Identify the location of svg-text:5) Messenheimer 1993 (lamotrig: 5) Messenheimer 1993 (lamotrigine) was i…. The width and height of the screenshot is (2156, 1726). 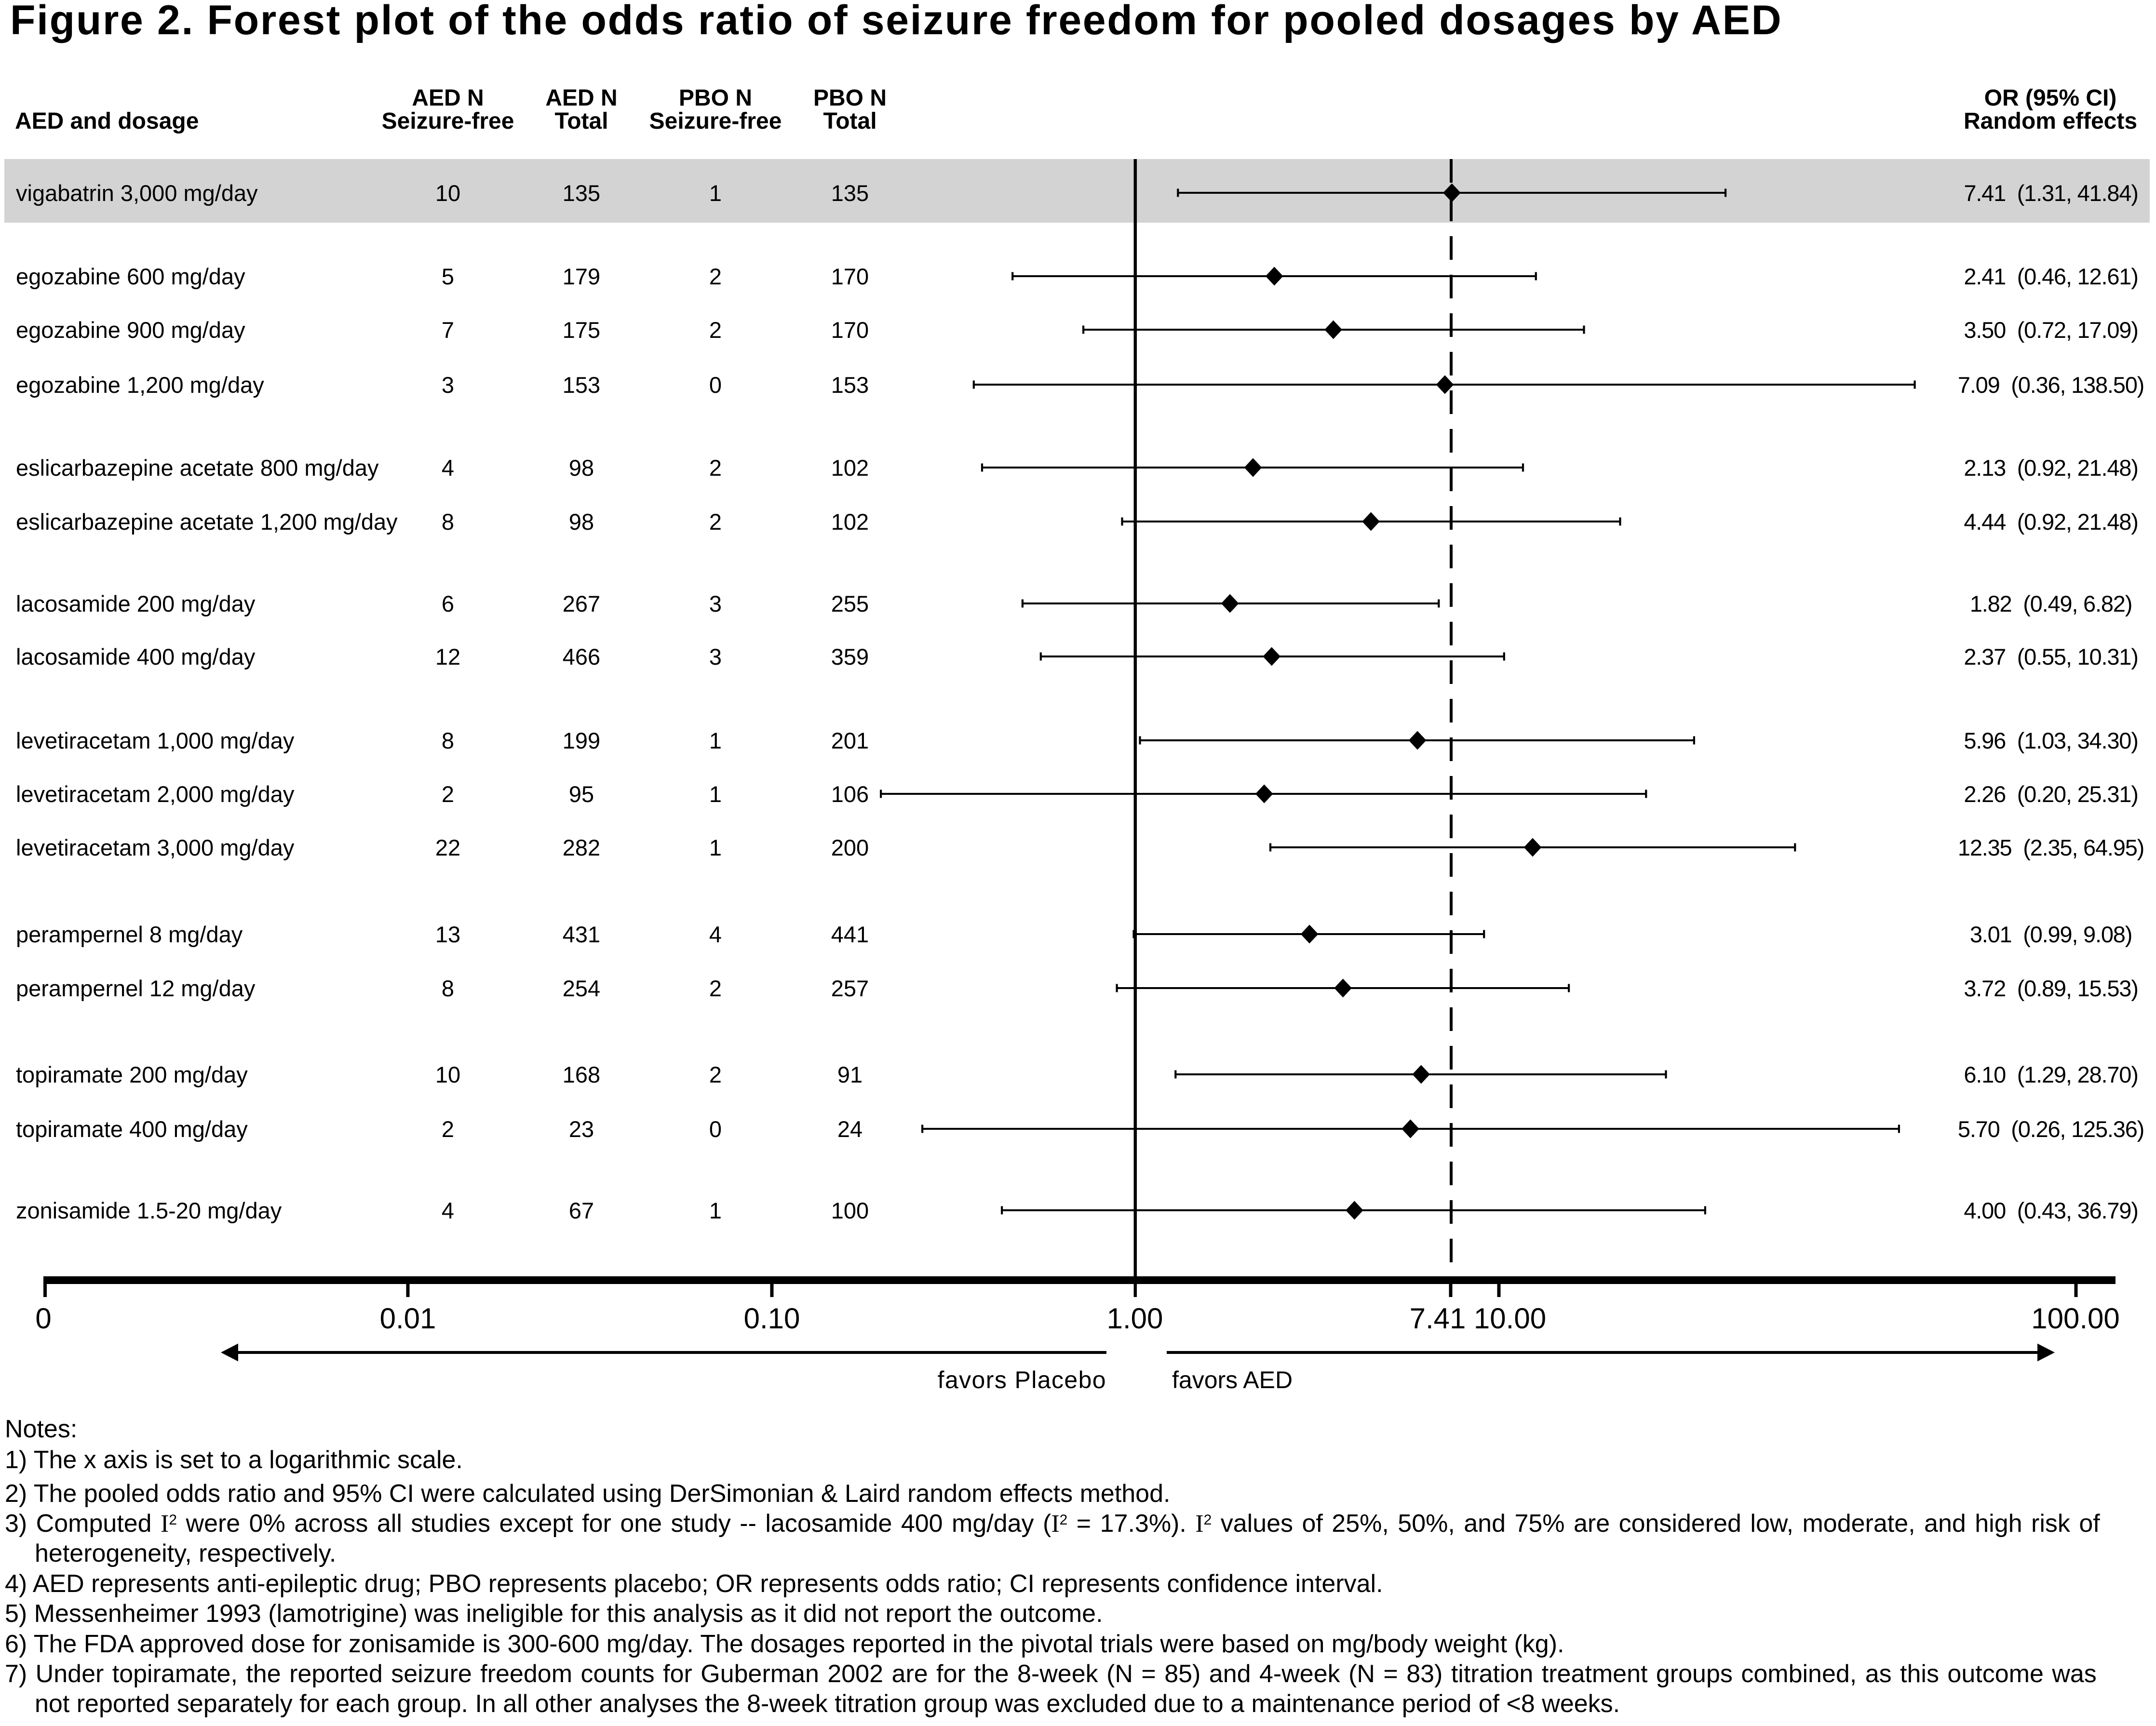
(554, 1614).